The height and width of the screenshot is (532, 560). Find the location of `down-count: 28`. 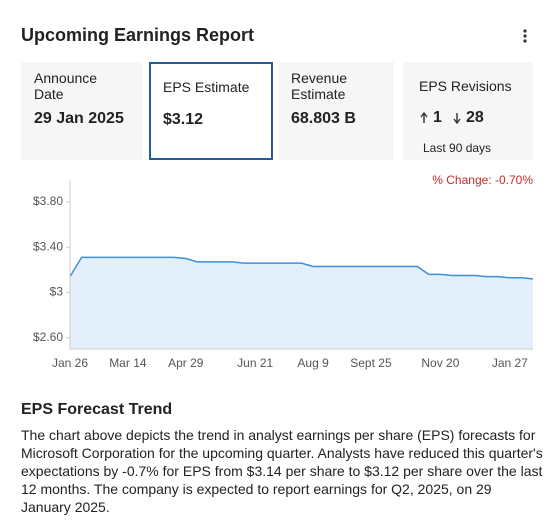

down-count: 28 is located at coordinates (475, 117).